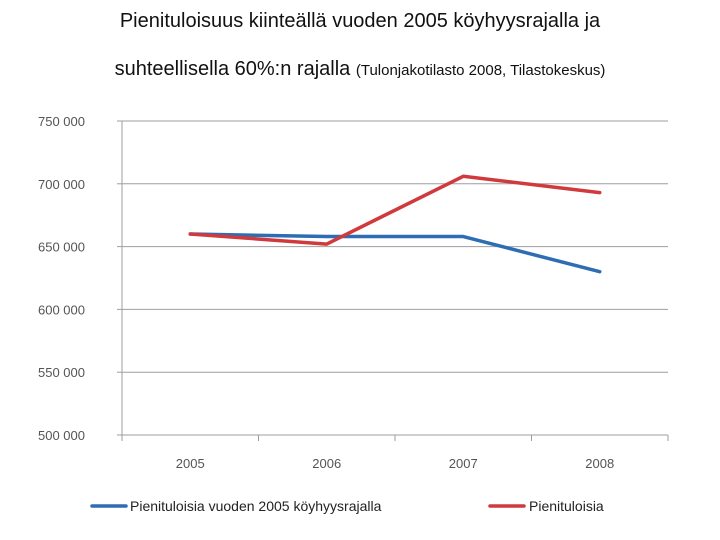  Describe the element at coordinates (61, 435) in the screenshot. I see `y-tick-label: 500 000` at that location.